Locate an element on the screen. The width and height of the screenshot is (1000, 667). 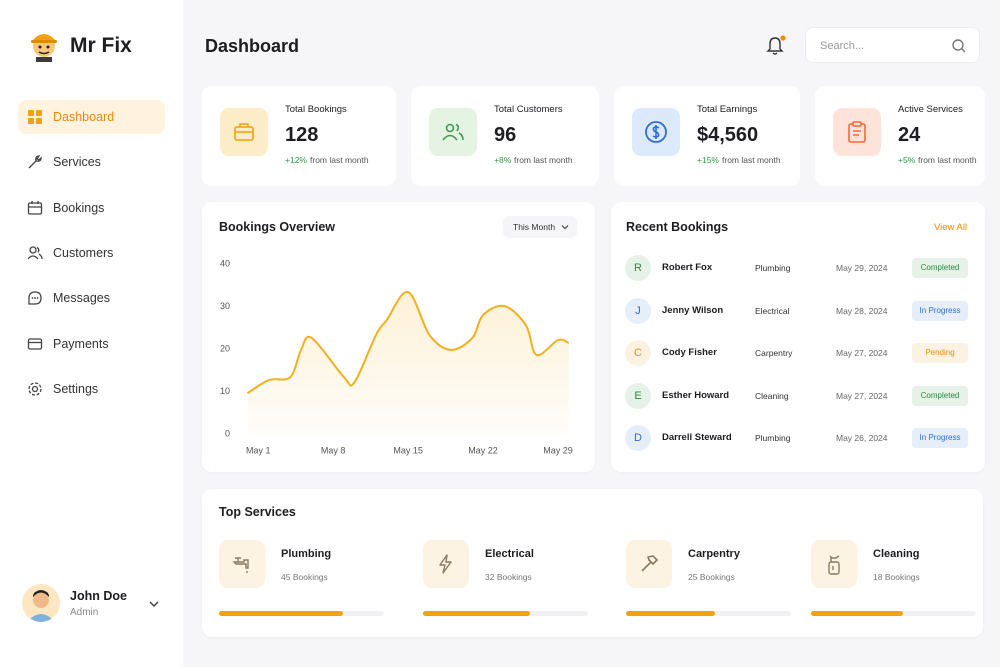
top-services-title: Top Services is located at coordinates (257, 512).